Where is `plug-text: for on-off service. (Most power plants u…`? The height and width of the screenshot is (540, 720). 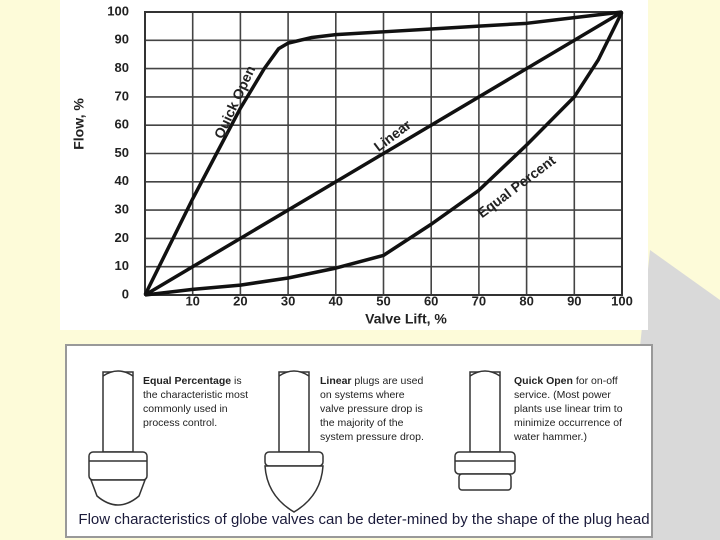 plug-text: for on-off service. (Most power plants u… is located at coordinates (568, 409).